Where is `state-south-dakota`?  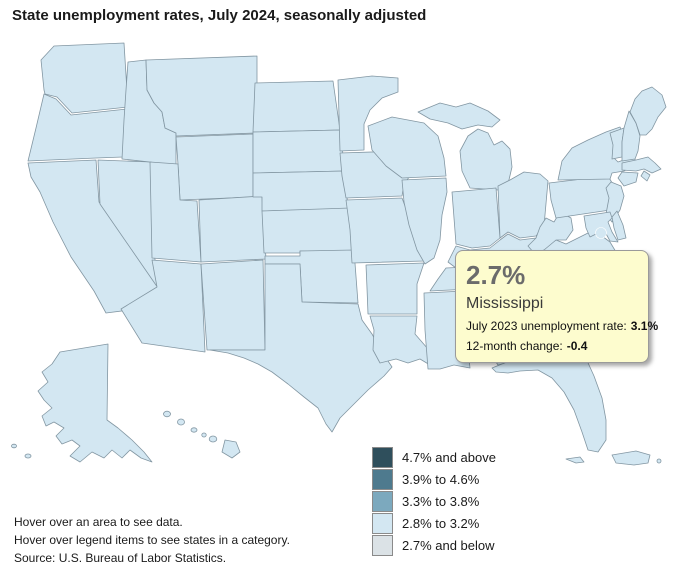 state-south-dakota is located at coordinates (299, 151).